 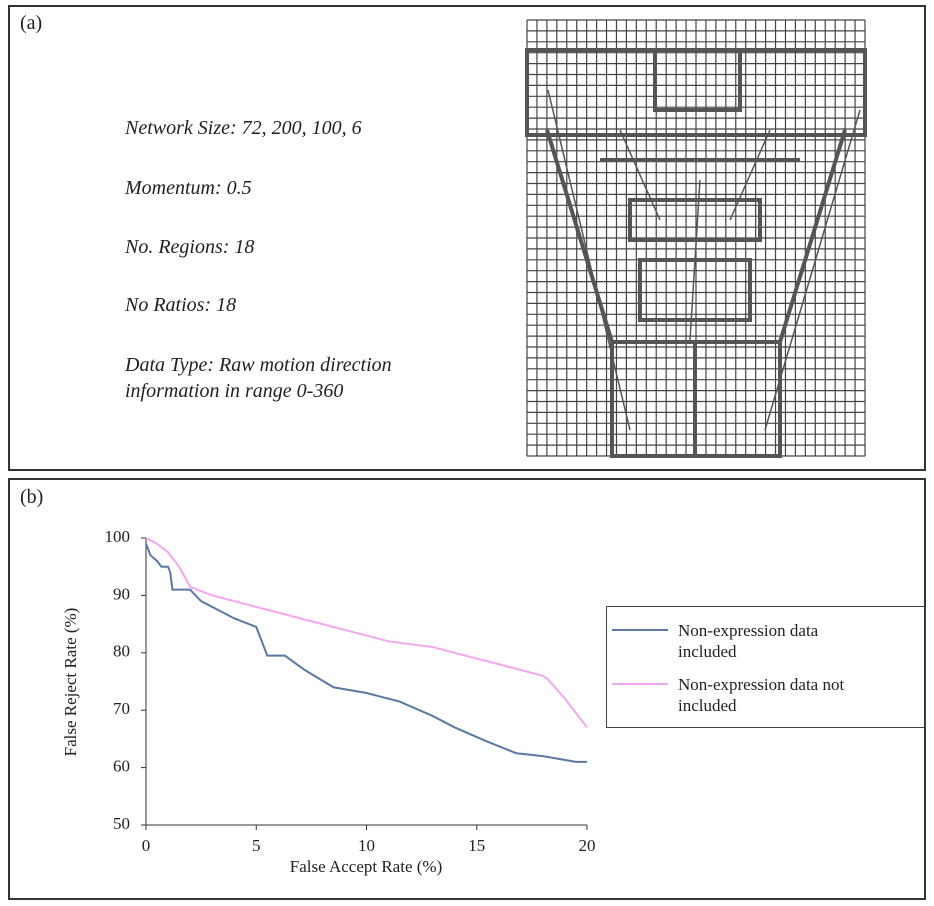 What do you see at coordinates (256, 845) in the screenshot?
I see `x-tick-label: 5` at bounding box center [256, 845].